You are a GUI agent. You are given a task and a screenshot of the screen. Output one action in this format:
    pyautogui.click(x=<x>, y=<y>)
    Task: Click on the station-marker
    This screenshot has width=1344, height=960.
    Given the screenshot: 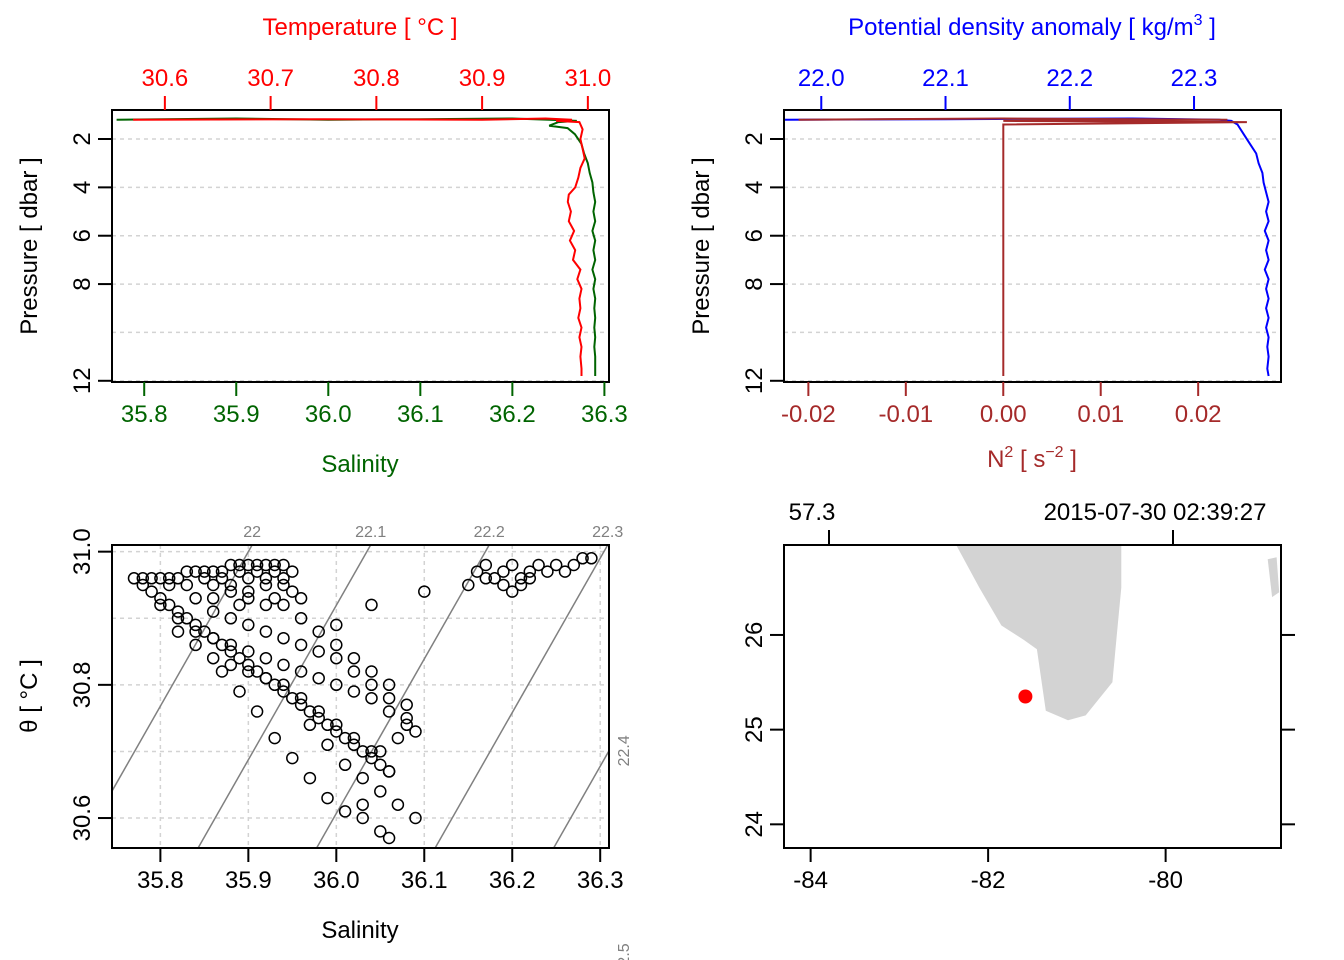 What is the action you would take?
    pyautogui.click(x=1025, y=696)
    